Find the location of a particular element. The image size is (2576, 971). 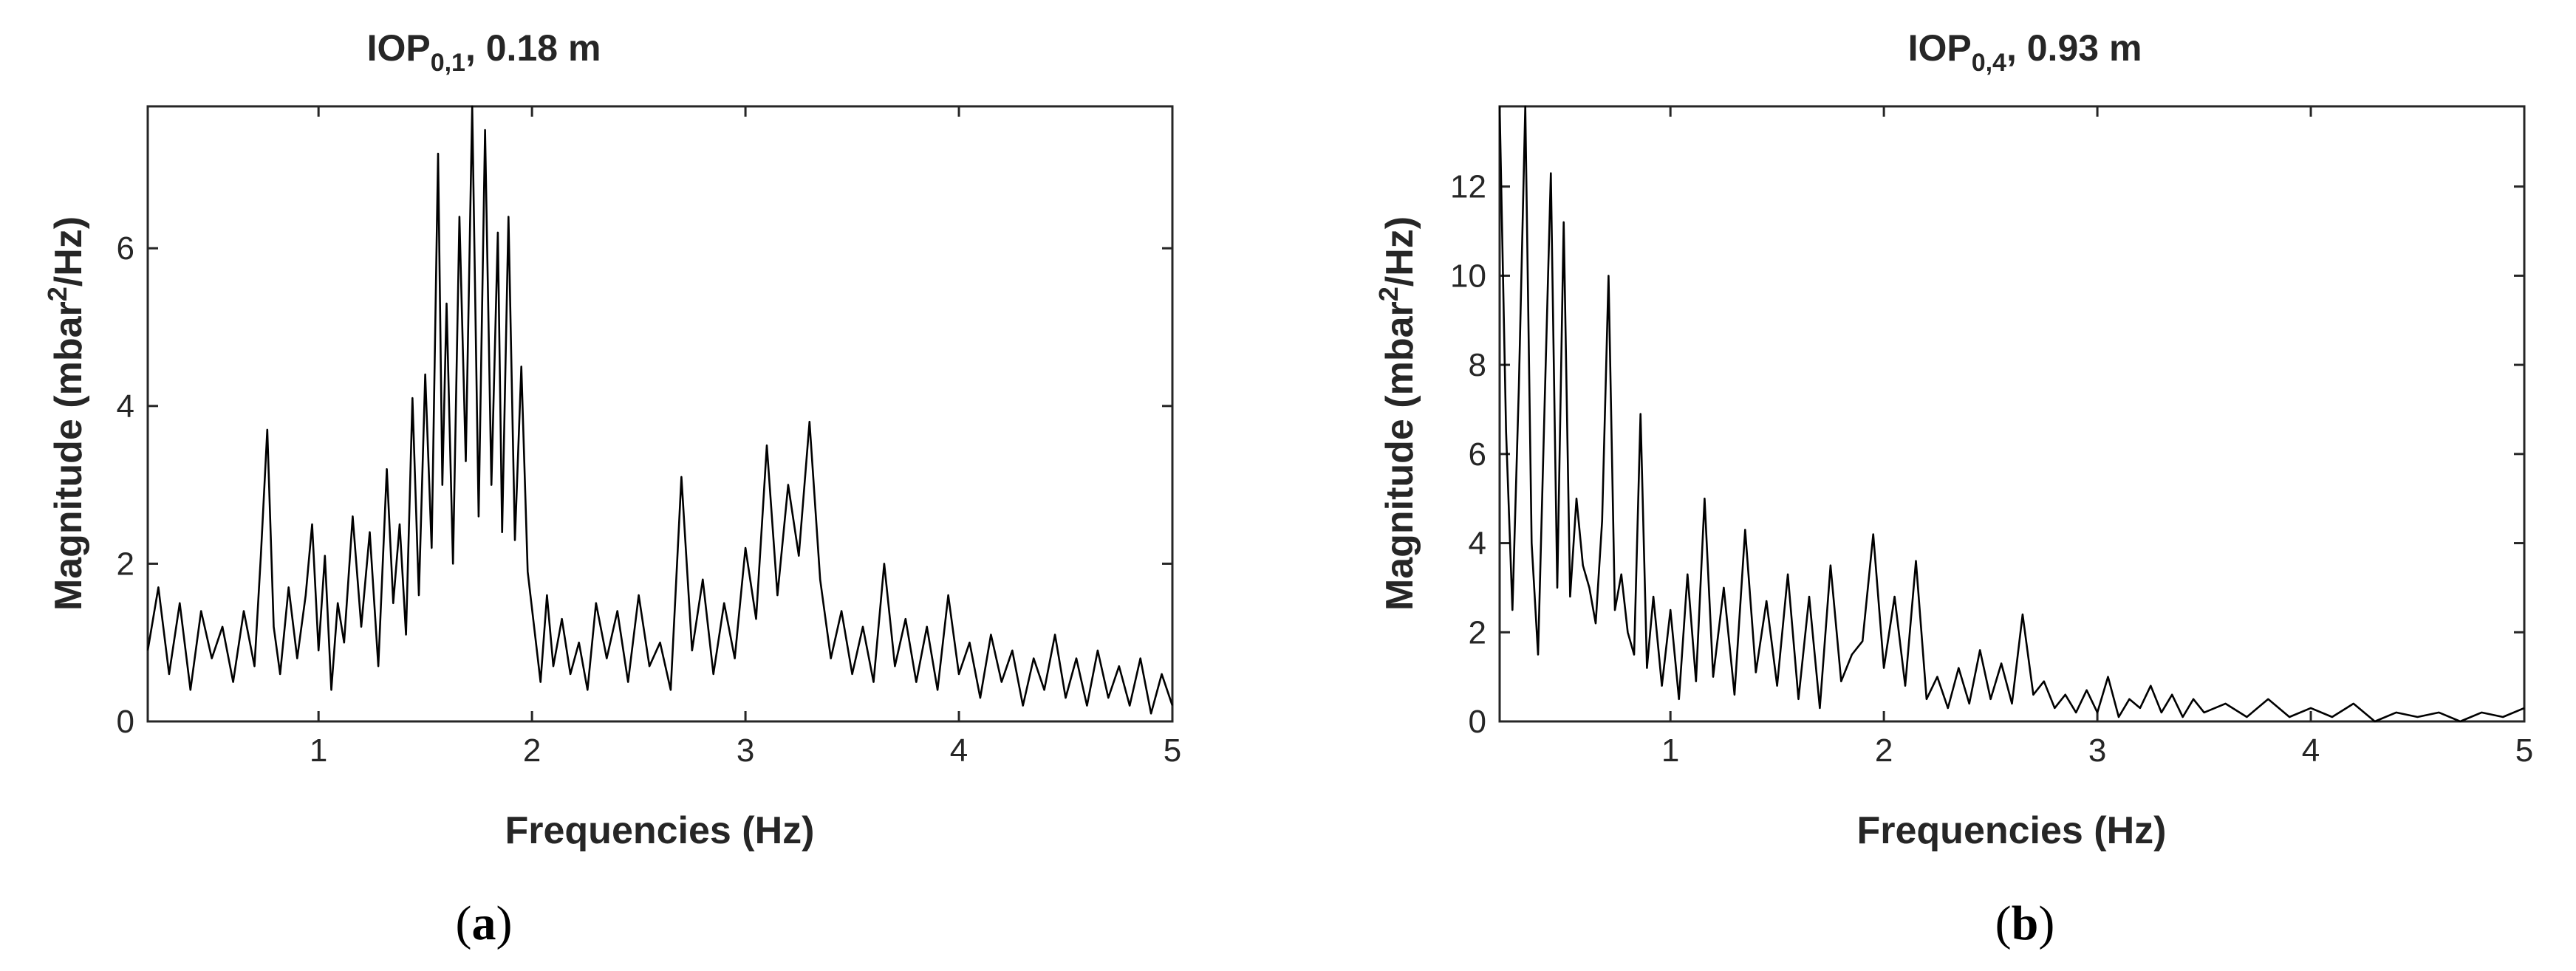

y-tick-label-a: 6 is located at coordinates (126, 248).